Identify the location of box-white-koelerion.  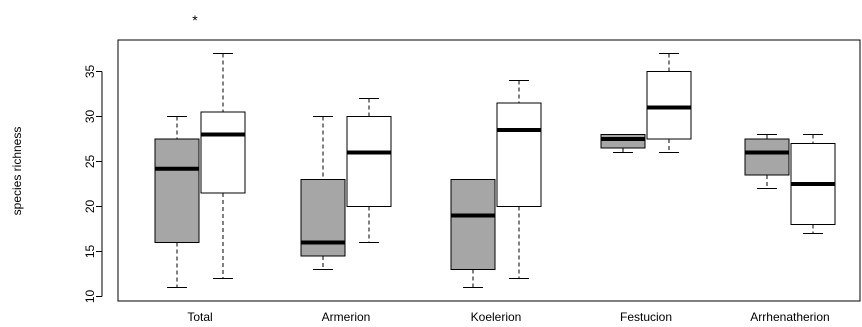
(519, 179).